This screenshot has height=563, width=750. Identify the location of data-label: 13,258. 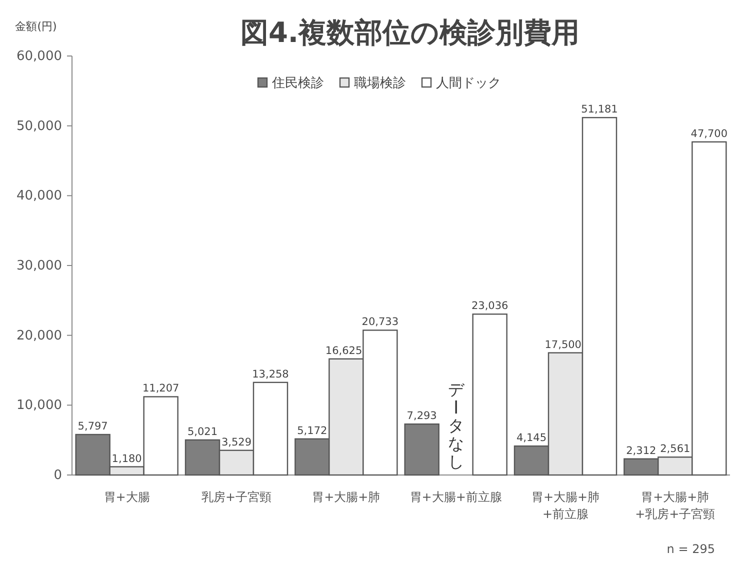
(270, 374).